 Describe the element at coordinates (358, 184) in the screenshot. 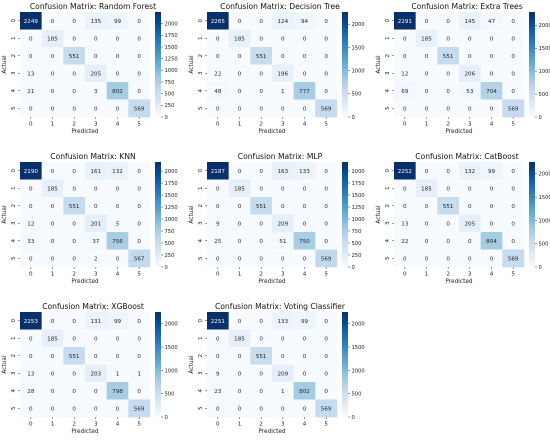

I see `colorbar-tick-label: 1750` at that location.